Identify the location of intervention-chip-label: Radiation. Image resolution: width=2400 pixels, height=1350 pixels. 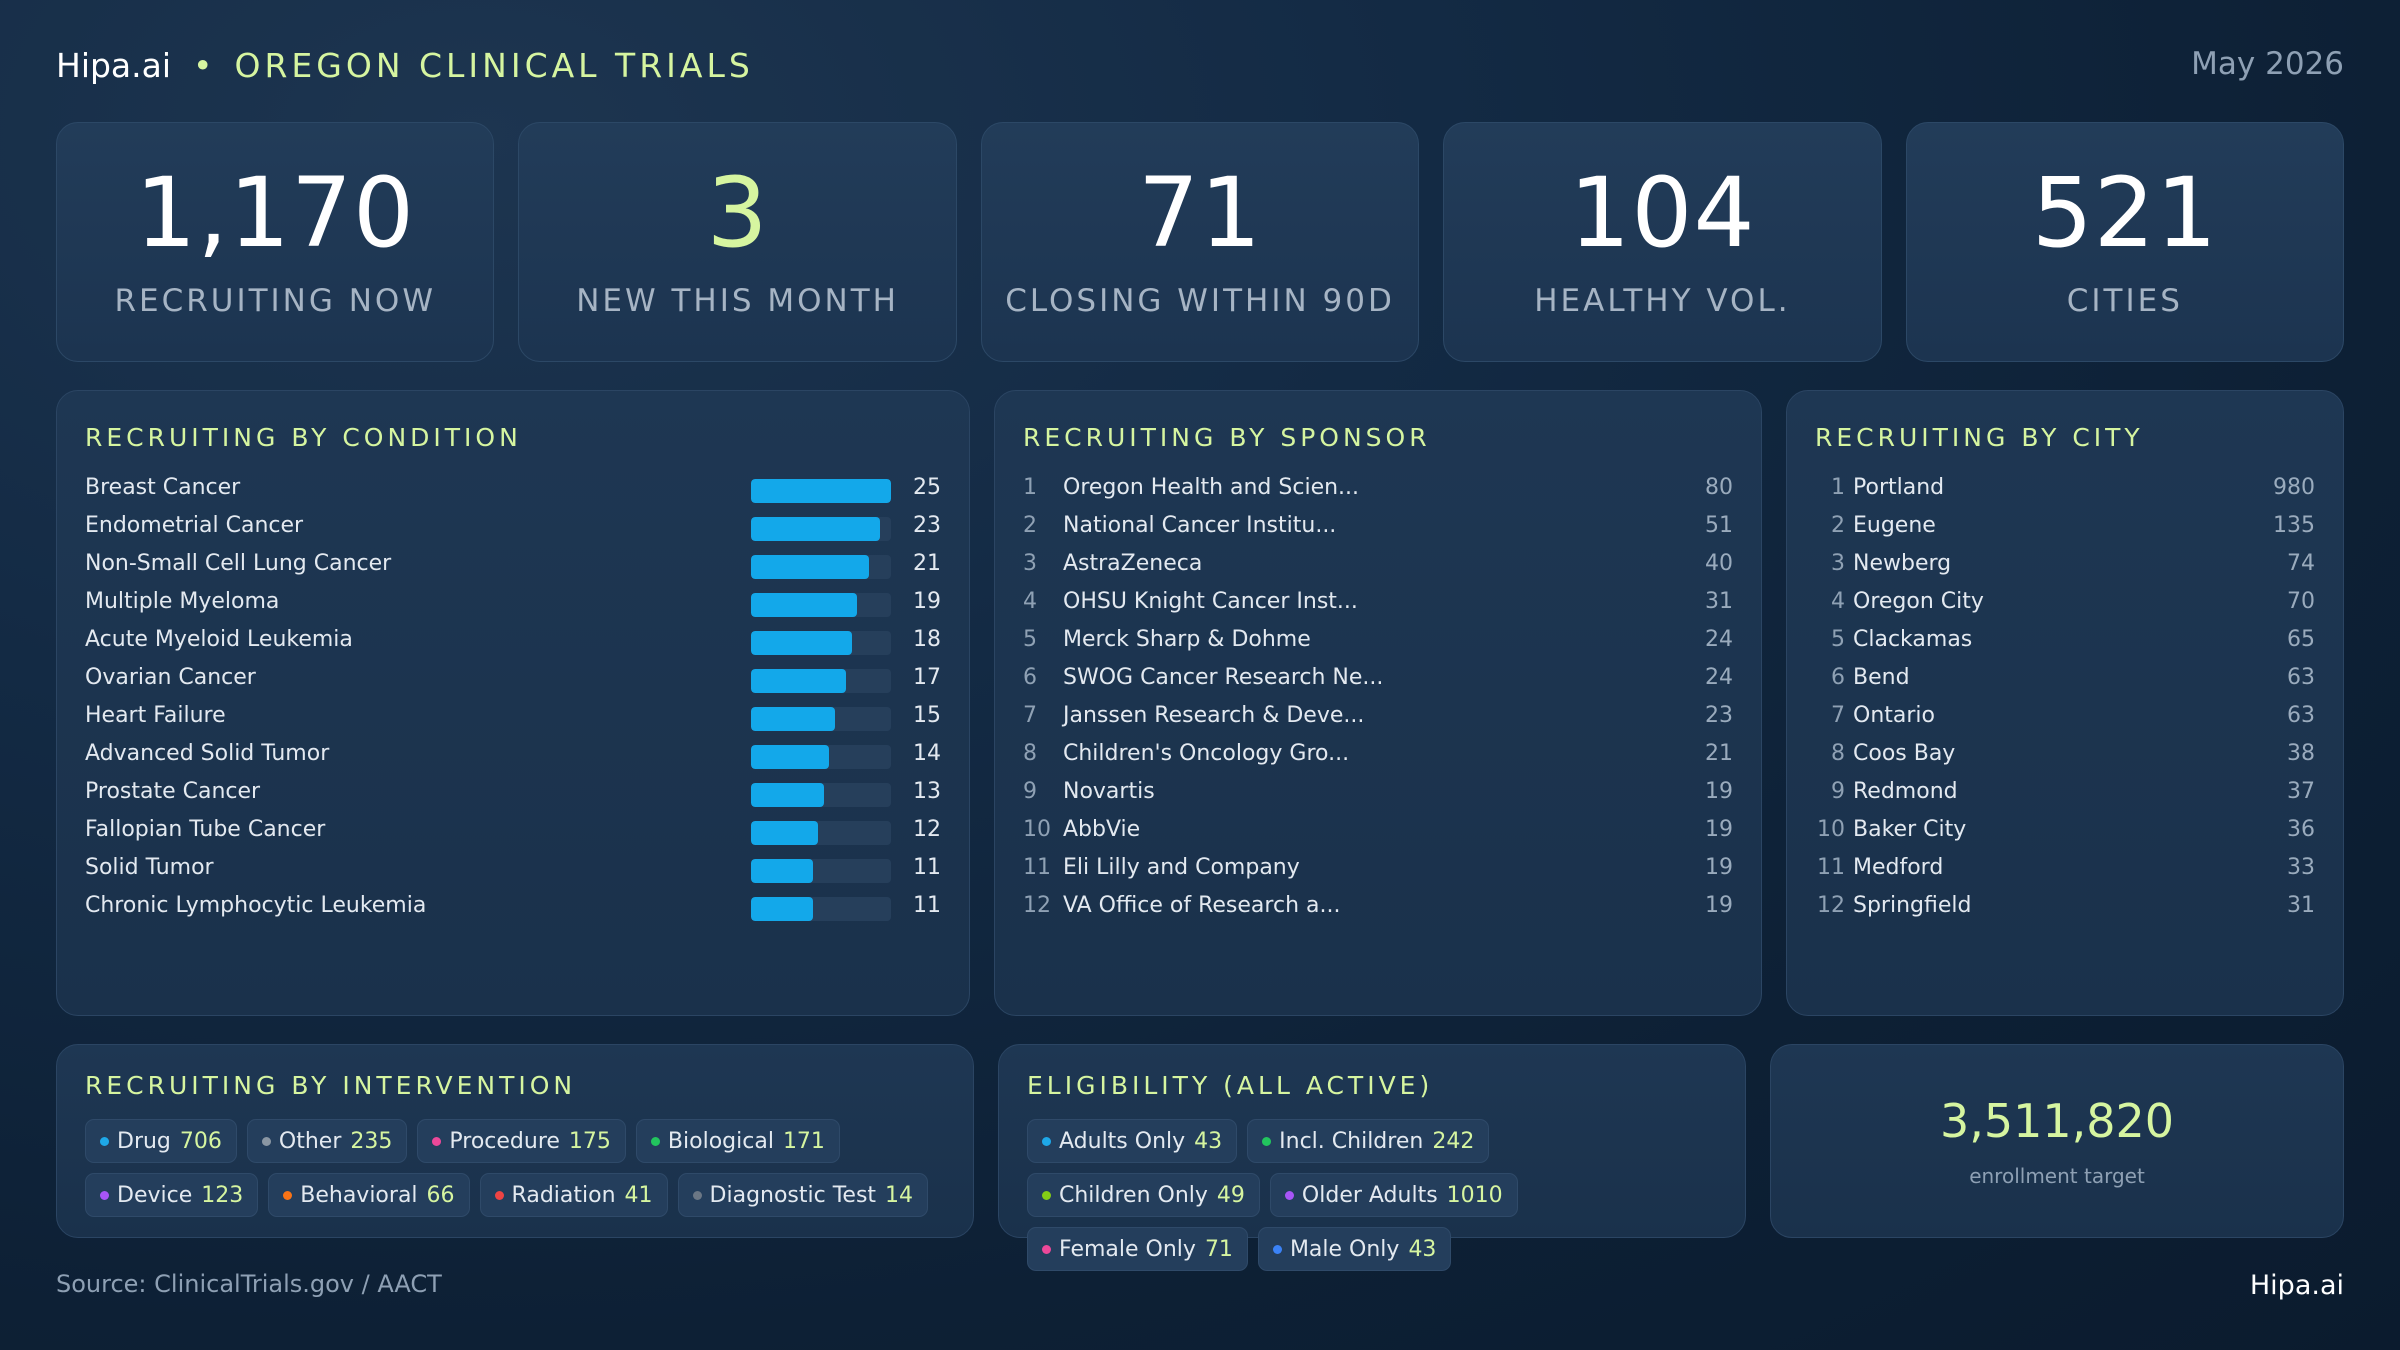
(563, 1195).